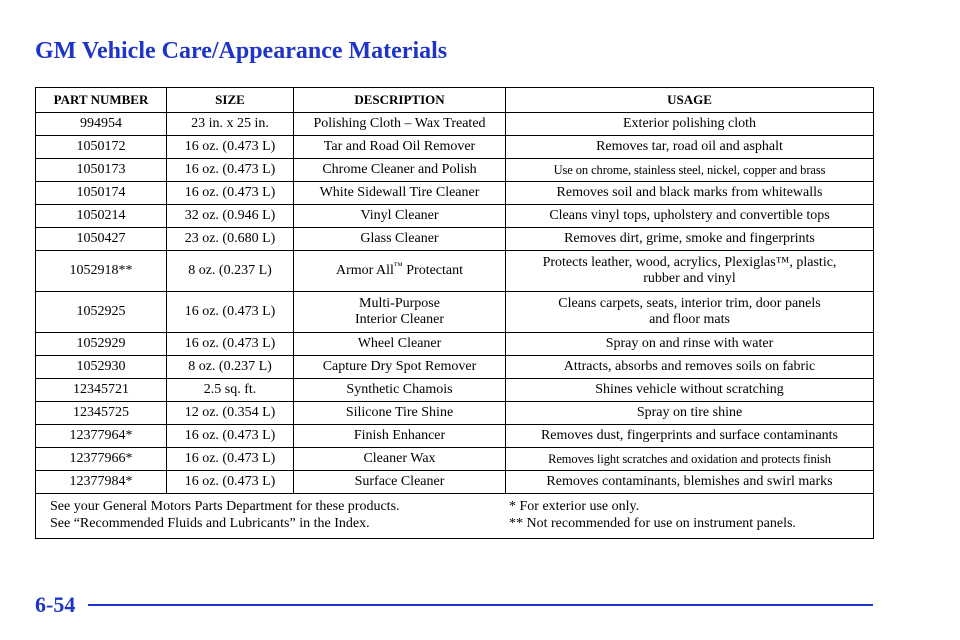 Image resolution: width=960 pixels, height=640 pixels. What do you see at coordinates (399, 239) in the screenshot?
I see `description-cell: Glass Cleaner` at bounding box center [399, 239].